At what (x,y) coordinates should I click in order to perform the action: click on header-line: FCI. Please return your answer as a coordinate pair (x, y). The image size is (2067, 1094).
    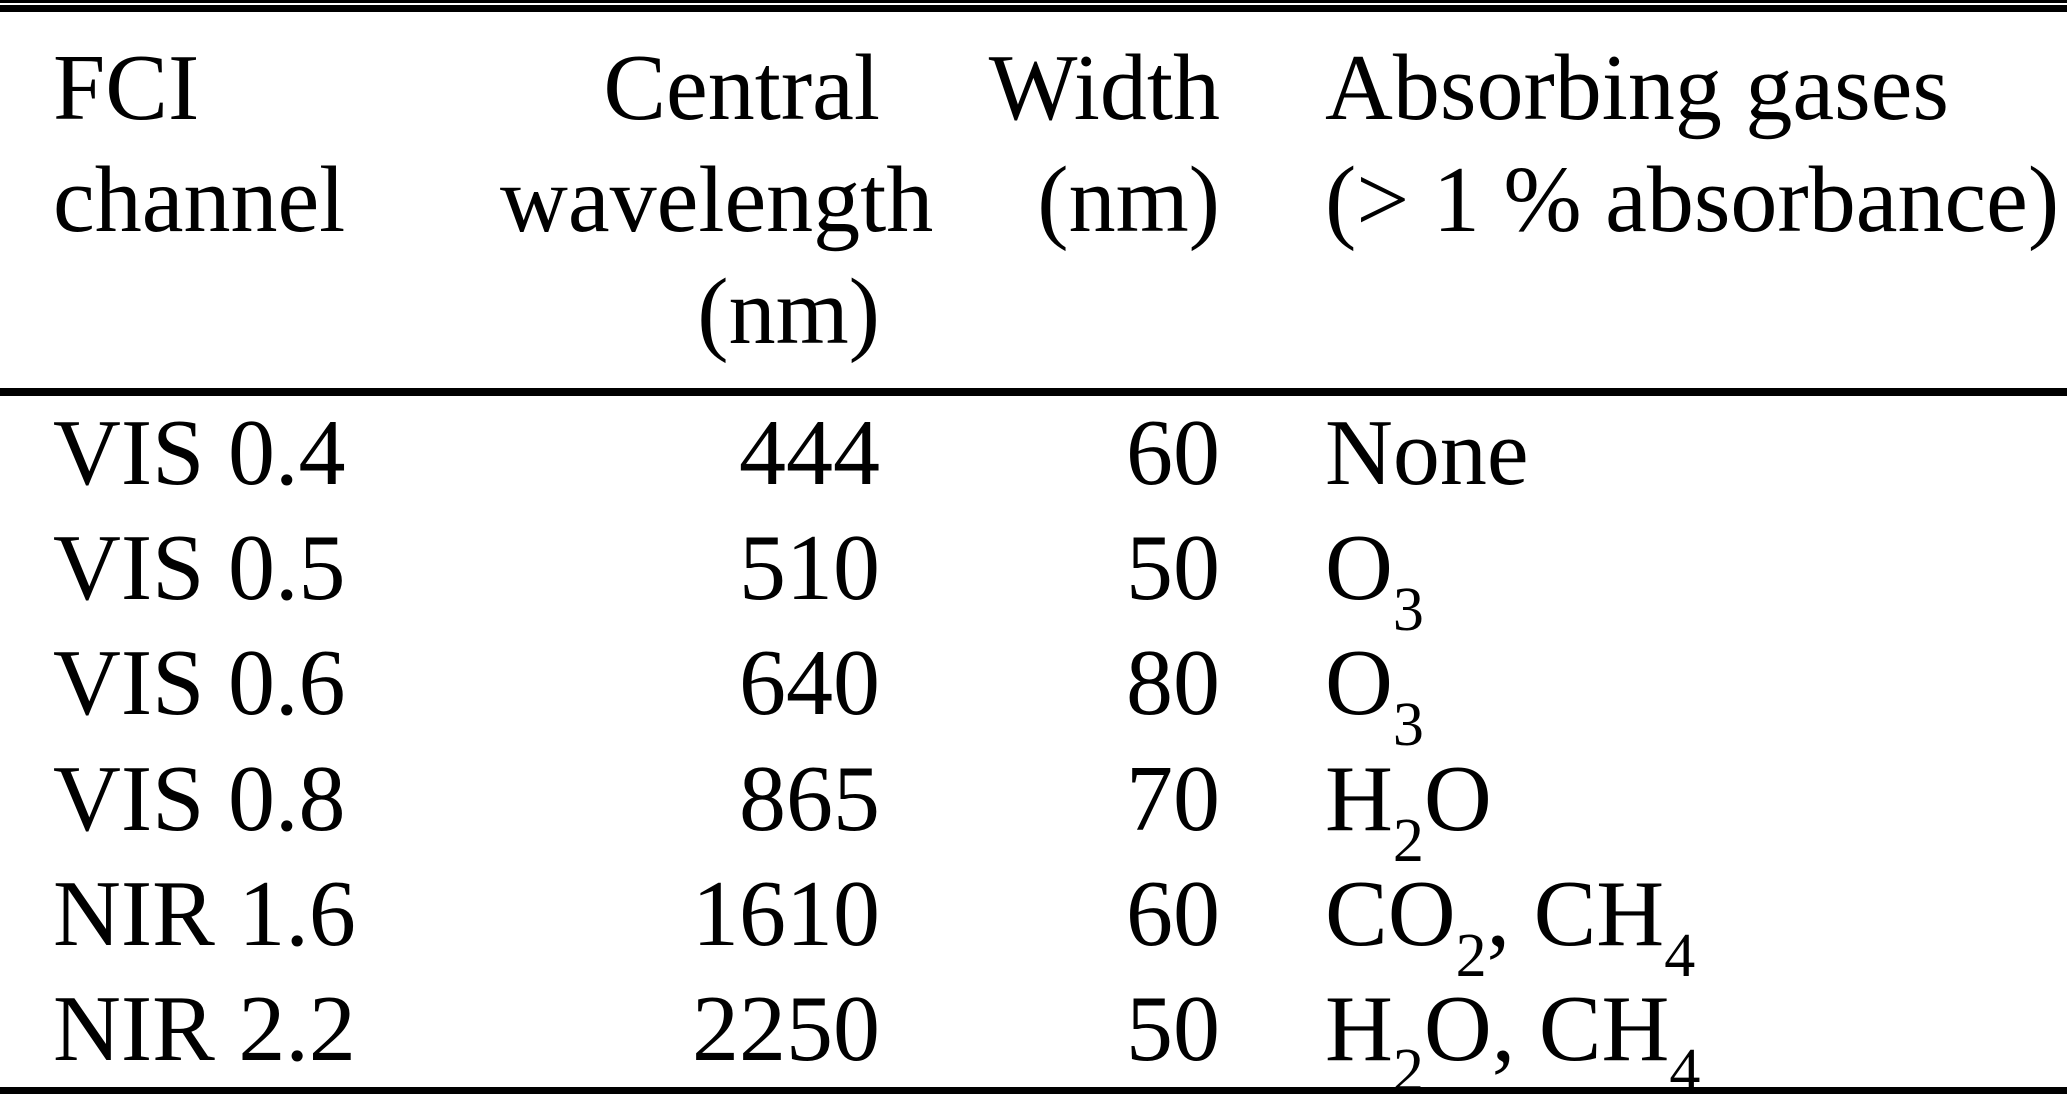
    Looking at the image, I should click on (126, 88).